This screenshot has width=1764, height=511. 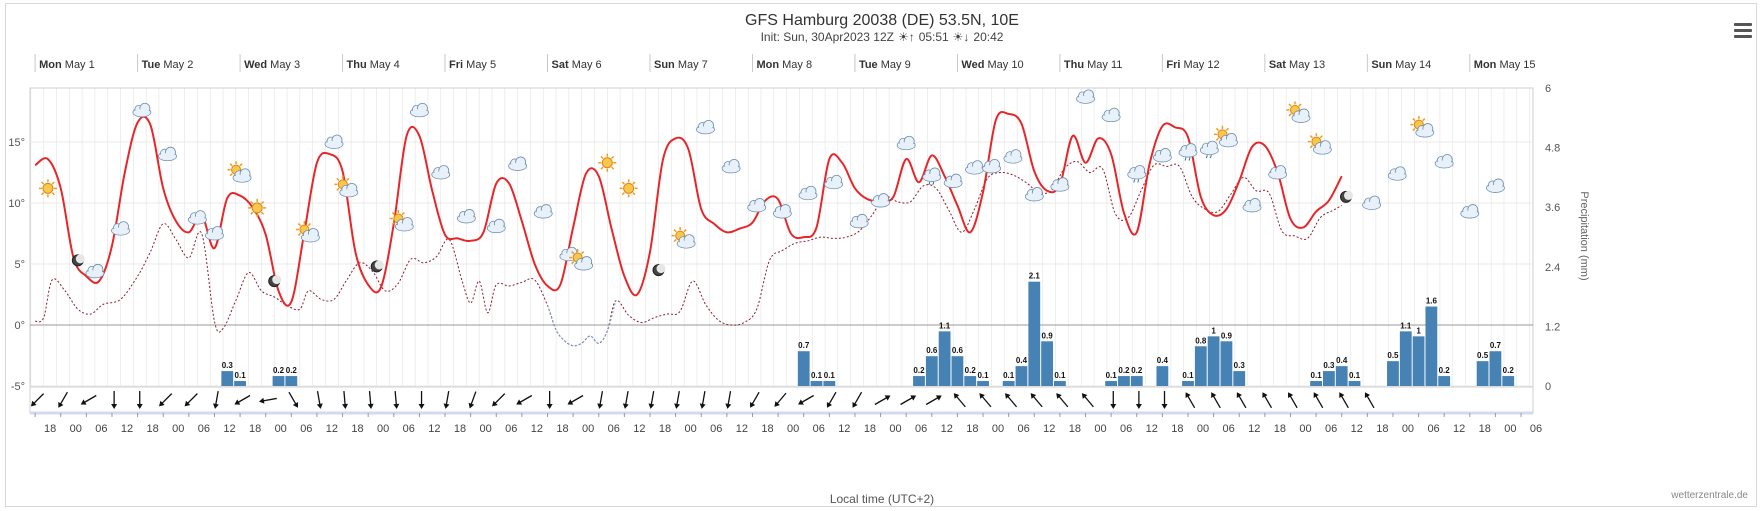 I want to click on day-label: Tue May 9, so click(x=885, y=65).